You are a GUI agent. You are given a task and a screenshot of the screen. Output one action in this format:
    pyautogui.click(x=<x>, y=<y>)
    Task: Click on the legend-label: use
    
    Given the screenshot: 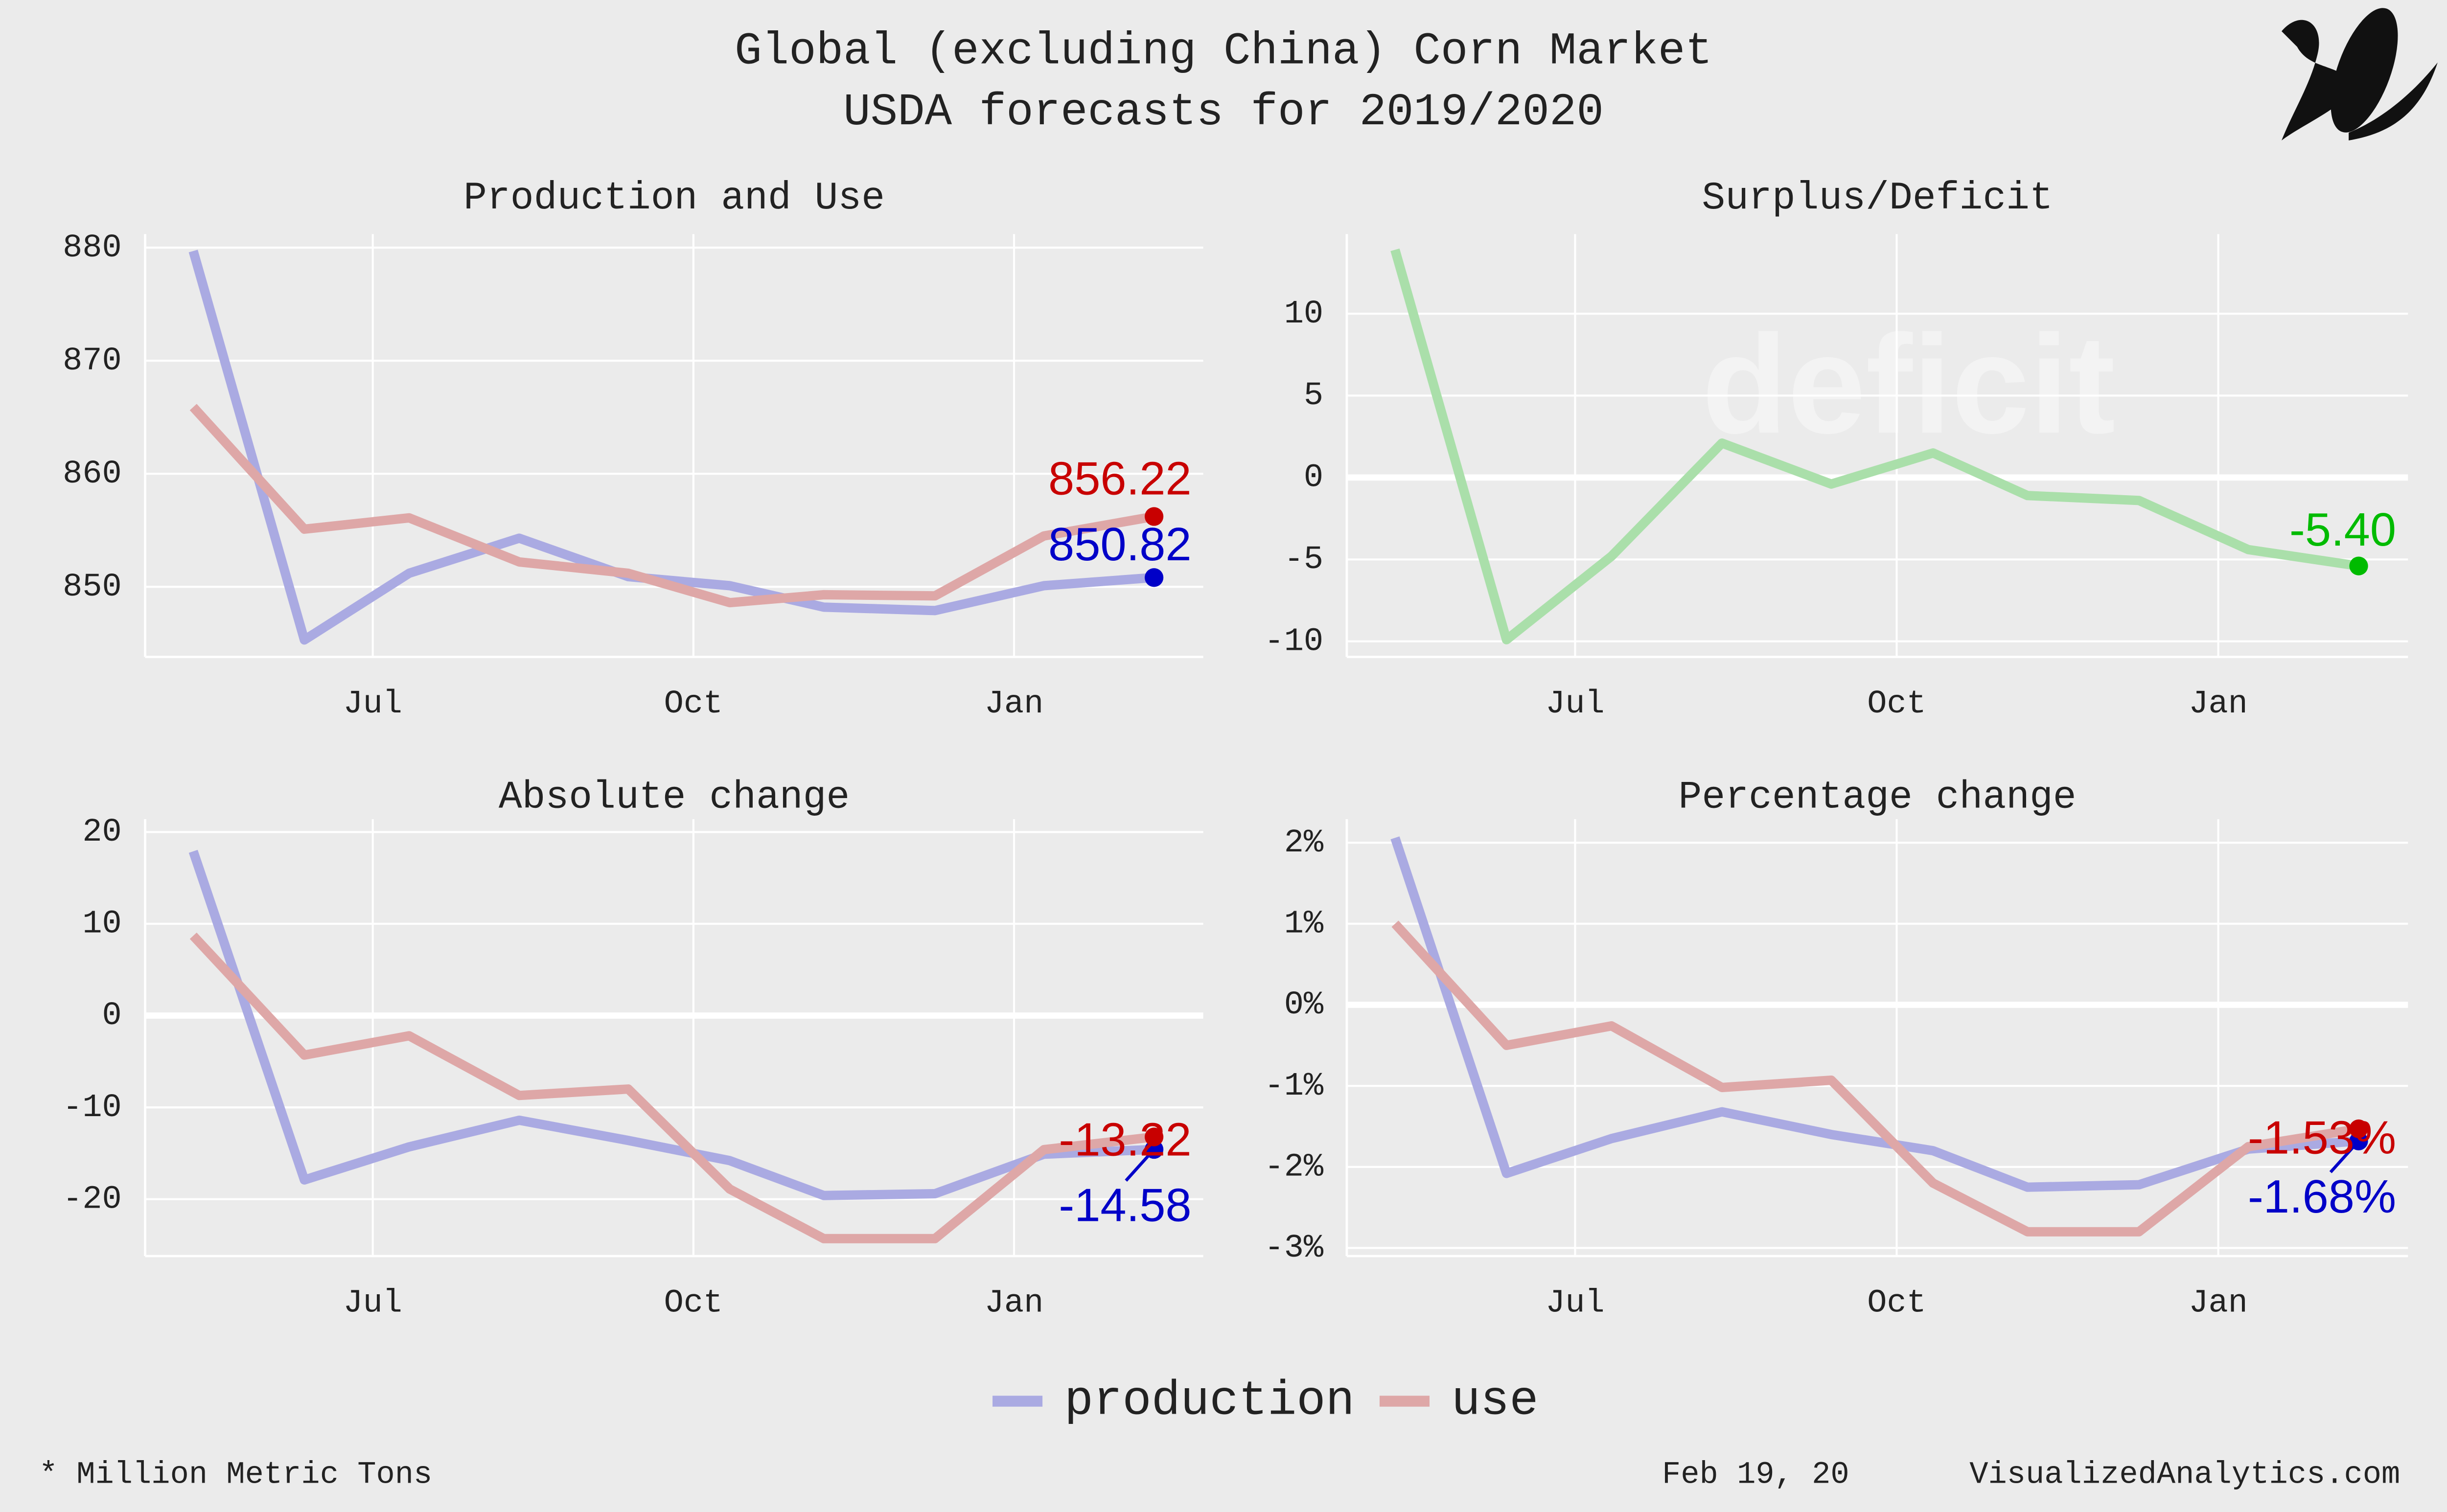 What is the action you would take?
    pyautogui.click(x=1495, y=1401)
    